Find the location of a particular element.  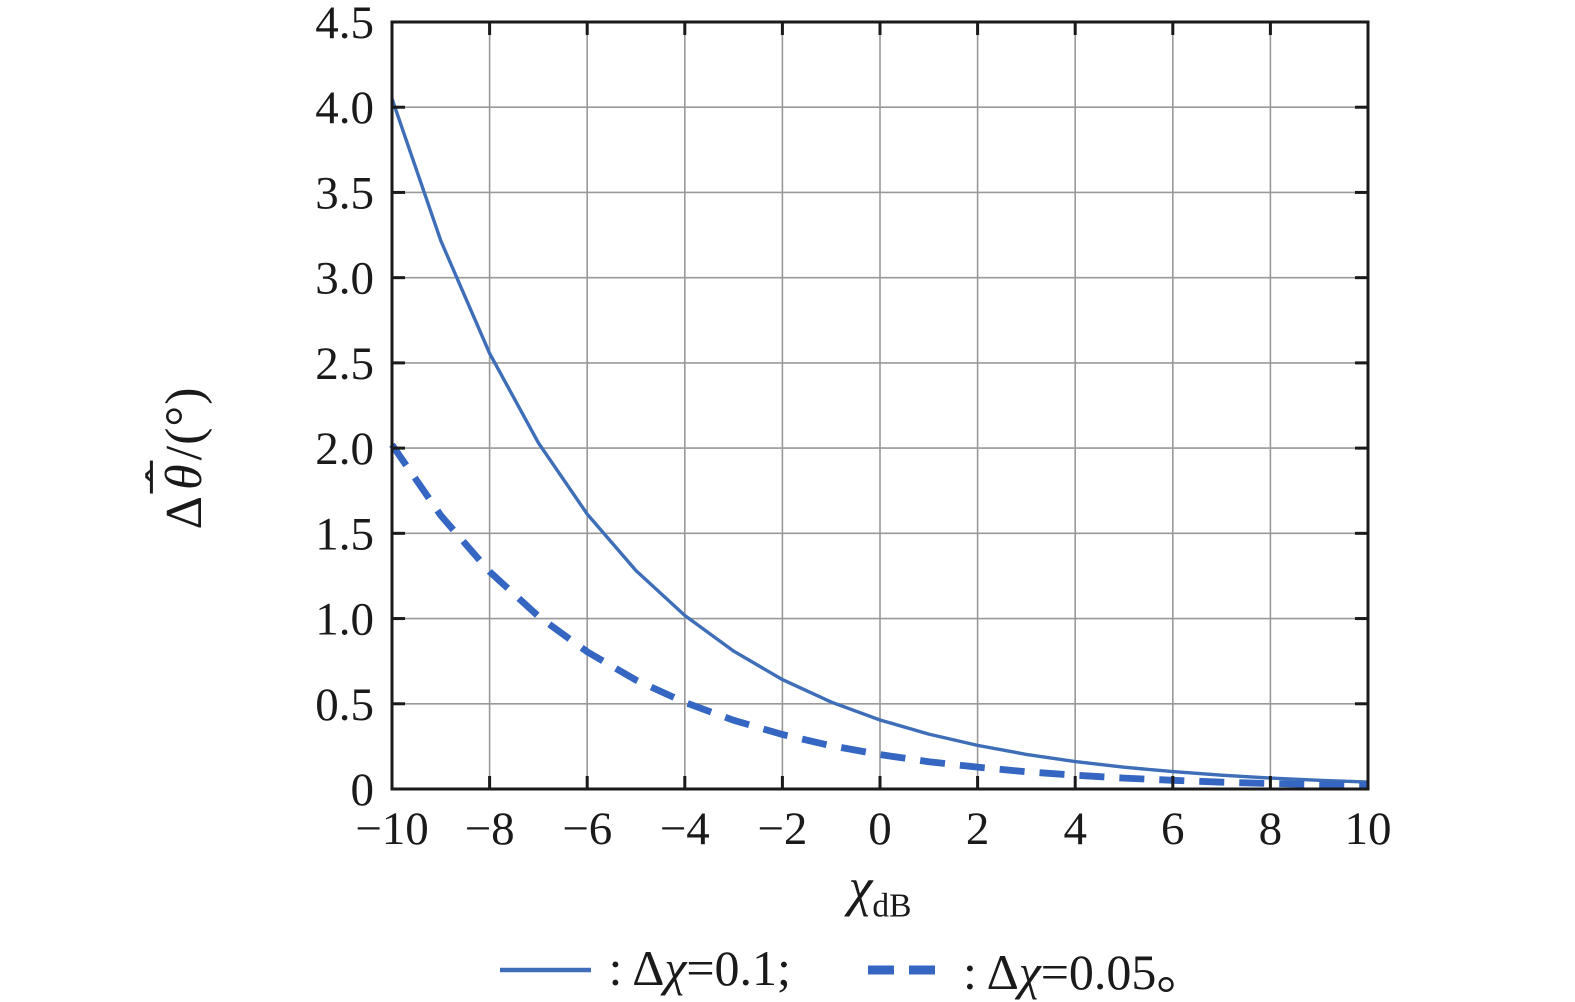

legend-item-dashed: : Δχ=0.05。 is located at coordinates (1037, 967).